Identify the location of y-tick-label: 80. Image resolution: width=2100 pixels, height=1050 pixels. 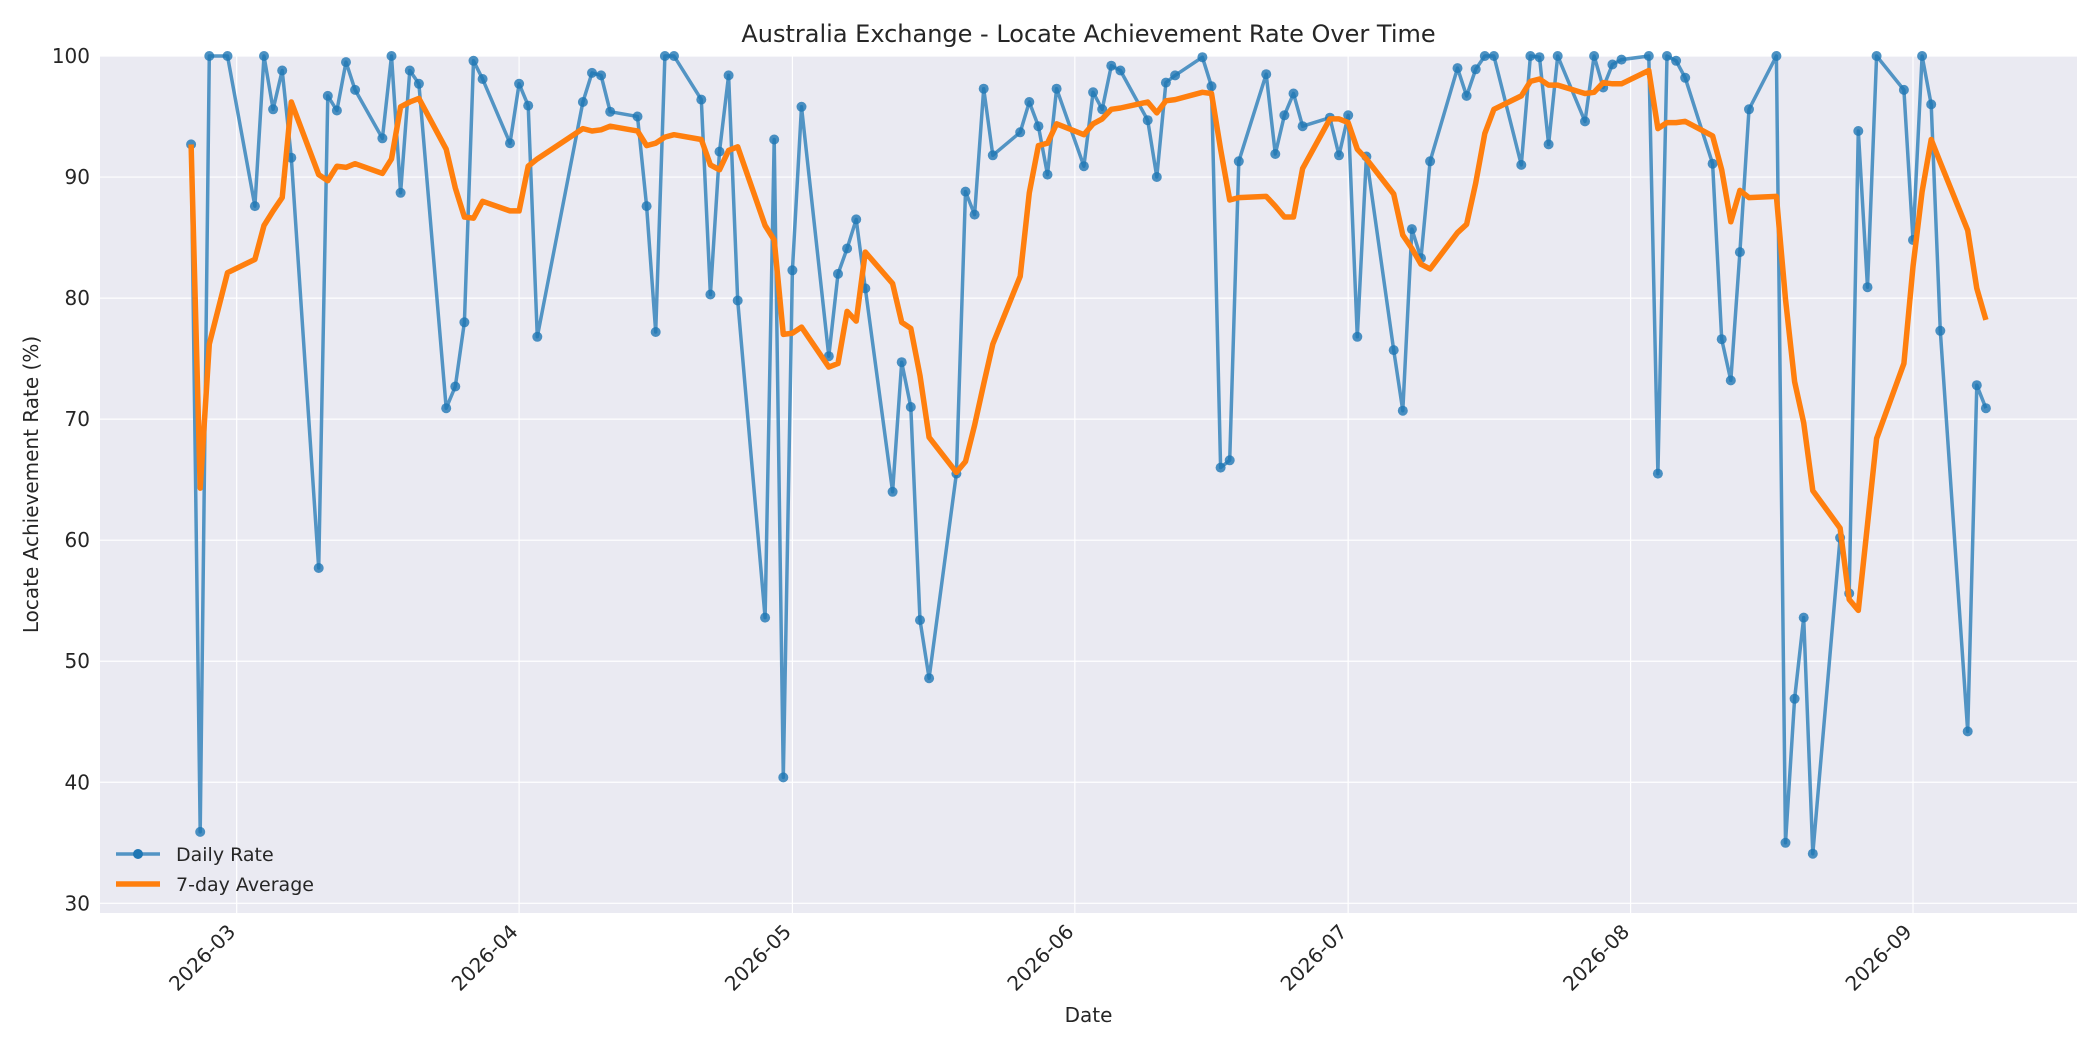
(77, 298).